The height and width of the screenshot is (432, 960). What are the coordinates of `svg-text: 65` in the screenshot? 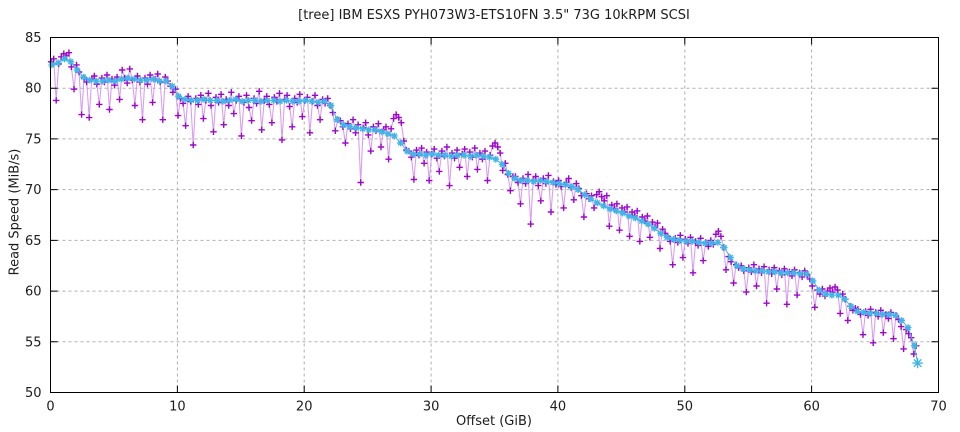 It's located at (33, 241).